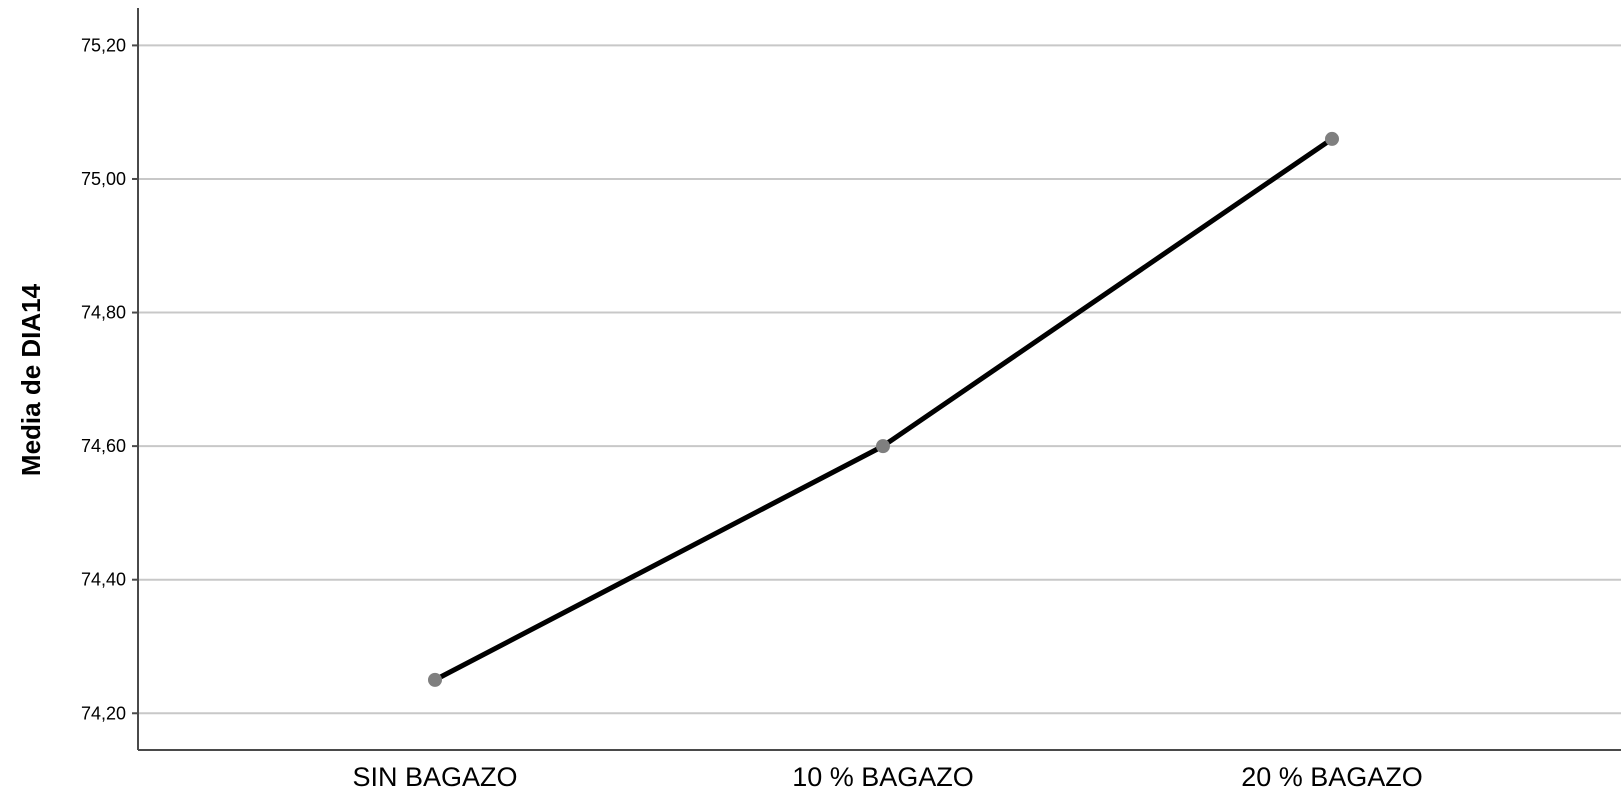 The image size is (1621, 797). What do you see at coordinates (103, 379) in the screenshot?
I see `y-tick-labels: 74,20 74,40 74,60 74,80 75,00 75,20` at bounding box center [103, 379].